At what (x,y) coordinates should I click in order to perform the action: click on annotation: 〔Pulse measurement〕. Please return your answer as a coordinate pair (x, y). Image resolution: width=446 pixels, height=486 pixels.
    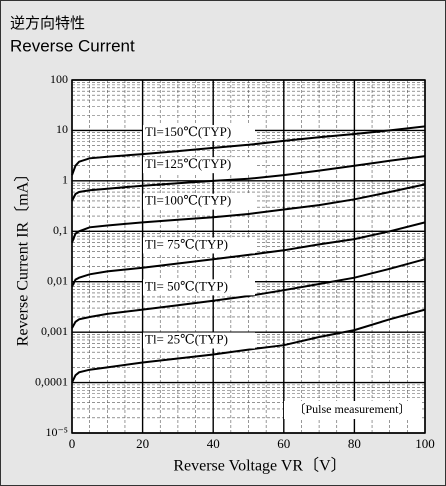
    Looking at the image, I should click on (352, 409).